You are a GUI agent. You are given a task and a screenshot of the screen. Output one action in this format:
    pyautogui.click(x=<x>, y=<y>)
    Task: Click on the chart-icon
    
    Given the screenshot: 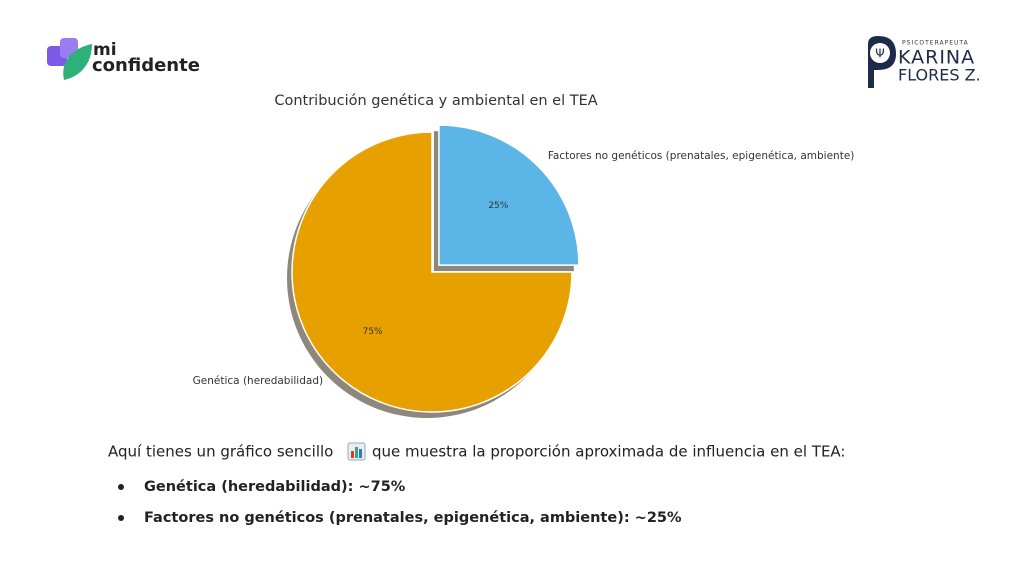 What is the action you would take?
    pyautogui.click(x=356, y=451)
    